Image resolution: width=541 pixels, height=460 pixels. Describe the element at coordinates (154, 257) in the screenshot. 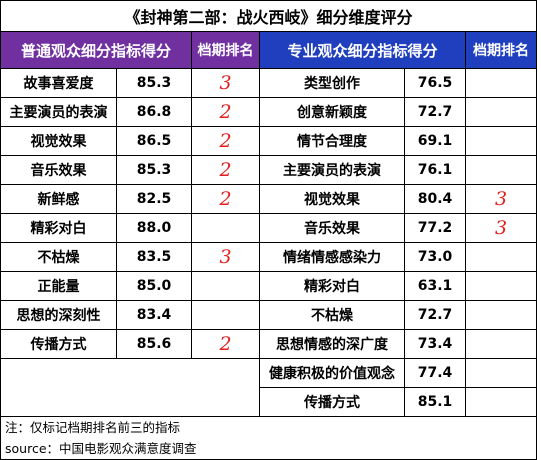

I see `general-score: 83.5` at that location.